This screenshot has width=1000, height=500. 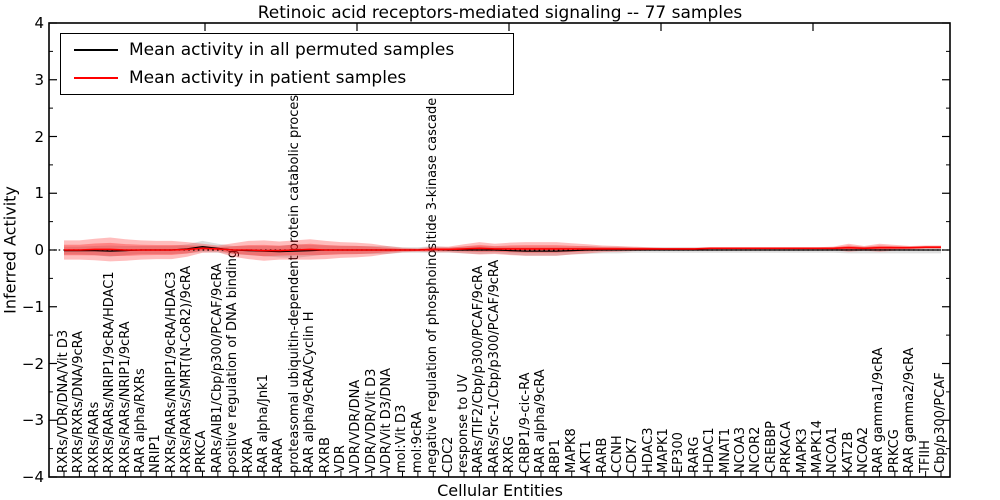 I want to click on x-tick-label: mol:9cRA, so click(x=417, y=442).